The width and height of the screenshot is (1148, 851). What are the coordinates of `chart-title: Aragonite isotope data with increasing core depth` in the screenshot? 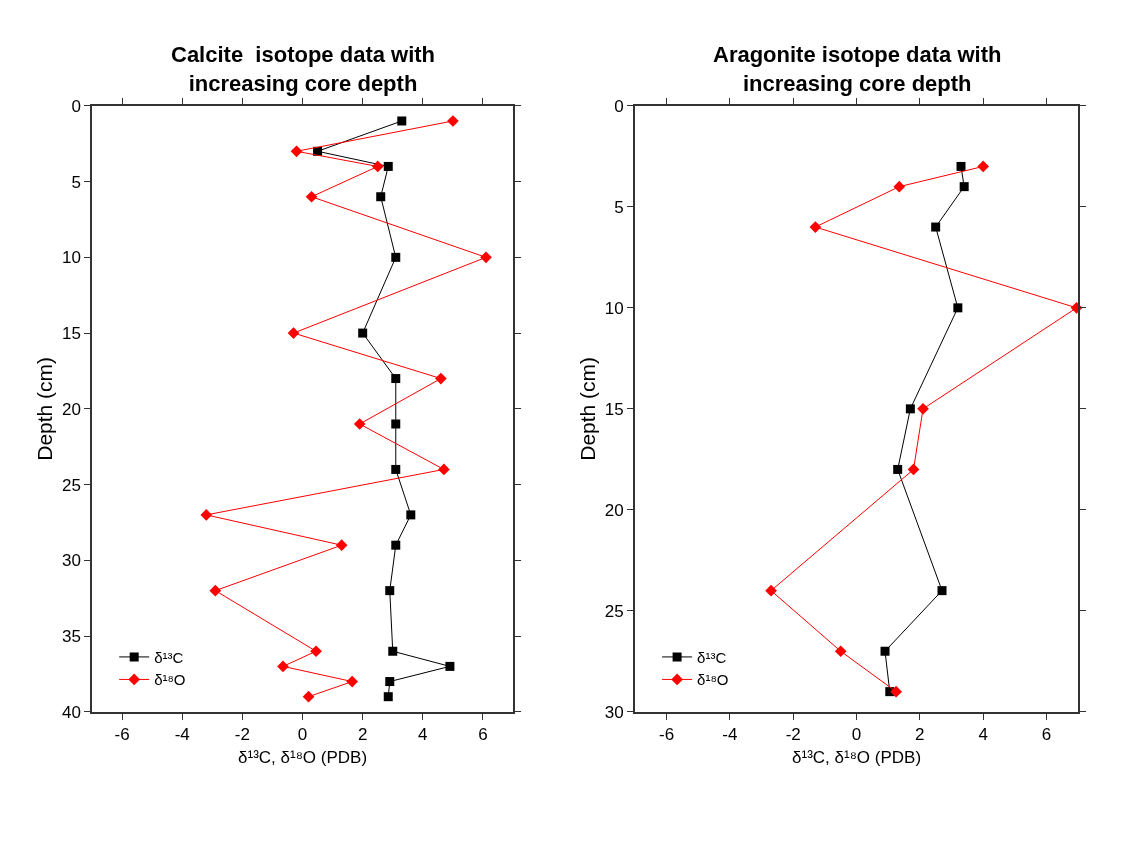 It's located at (857, 69).